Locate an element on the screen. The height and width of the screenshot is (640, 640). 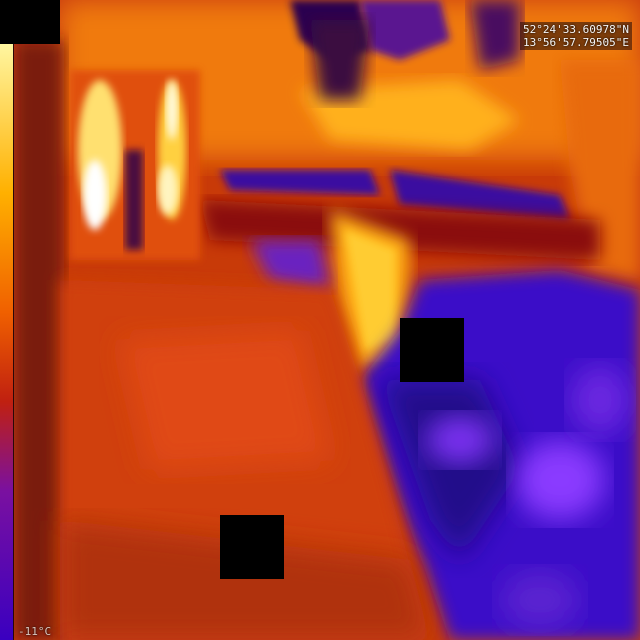
gps-longitude: 13°56'57.79505"E is located at coordinates (576, 42).